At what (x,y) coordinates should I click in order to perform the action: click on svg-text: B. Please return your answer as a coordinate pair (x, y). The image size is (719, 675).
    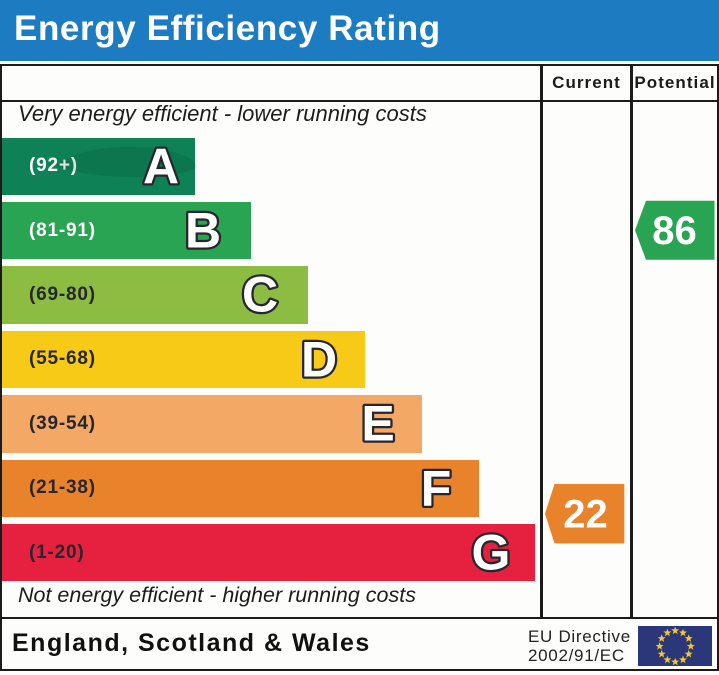
    Looking at the image, I should click on (203, 230).